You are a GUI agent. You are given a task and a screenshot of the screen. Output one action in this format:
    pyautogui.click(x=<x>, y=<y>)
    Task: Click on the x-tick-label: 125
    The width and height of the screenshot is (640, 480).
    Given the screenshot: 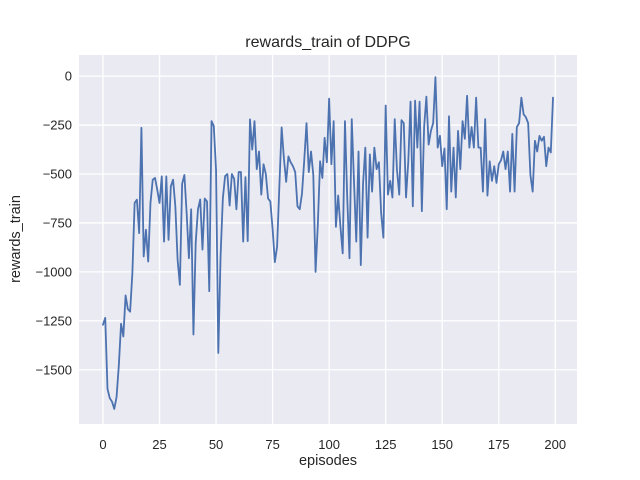 What is the action you would take?
    pyautogui.click(x=385, y=444)
    